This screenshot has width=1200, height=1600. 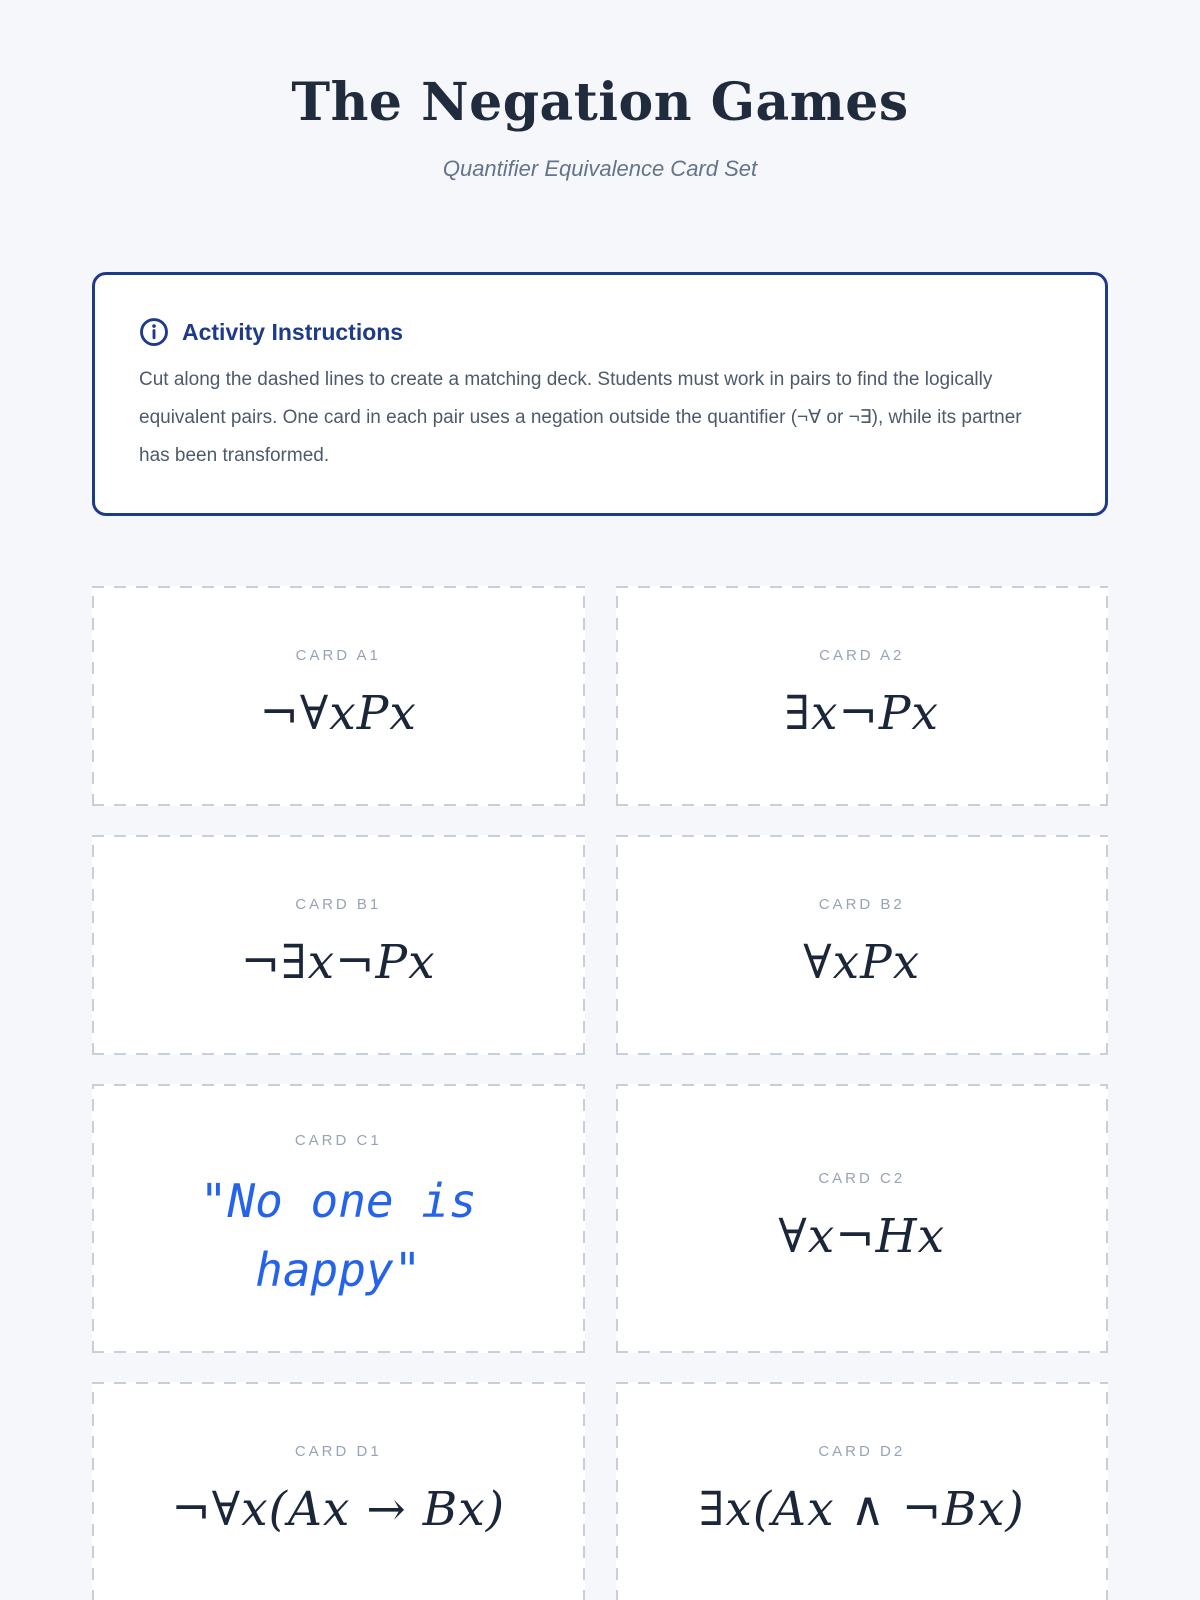 I want to click on card-label: CARD D1, so click(x=338, y=1452).